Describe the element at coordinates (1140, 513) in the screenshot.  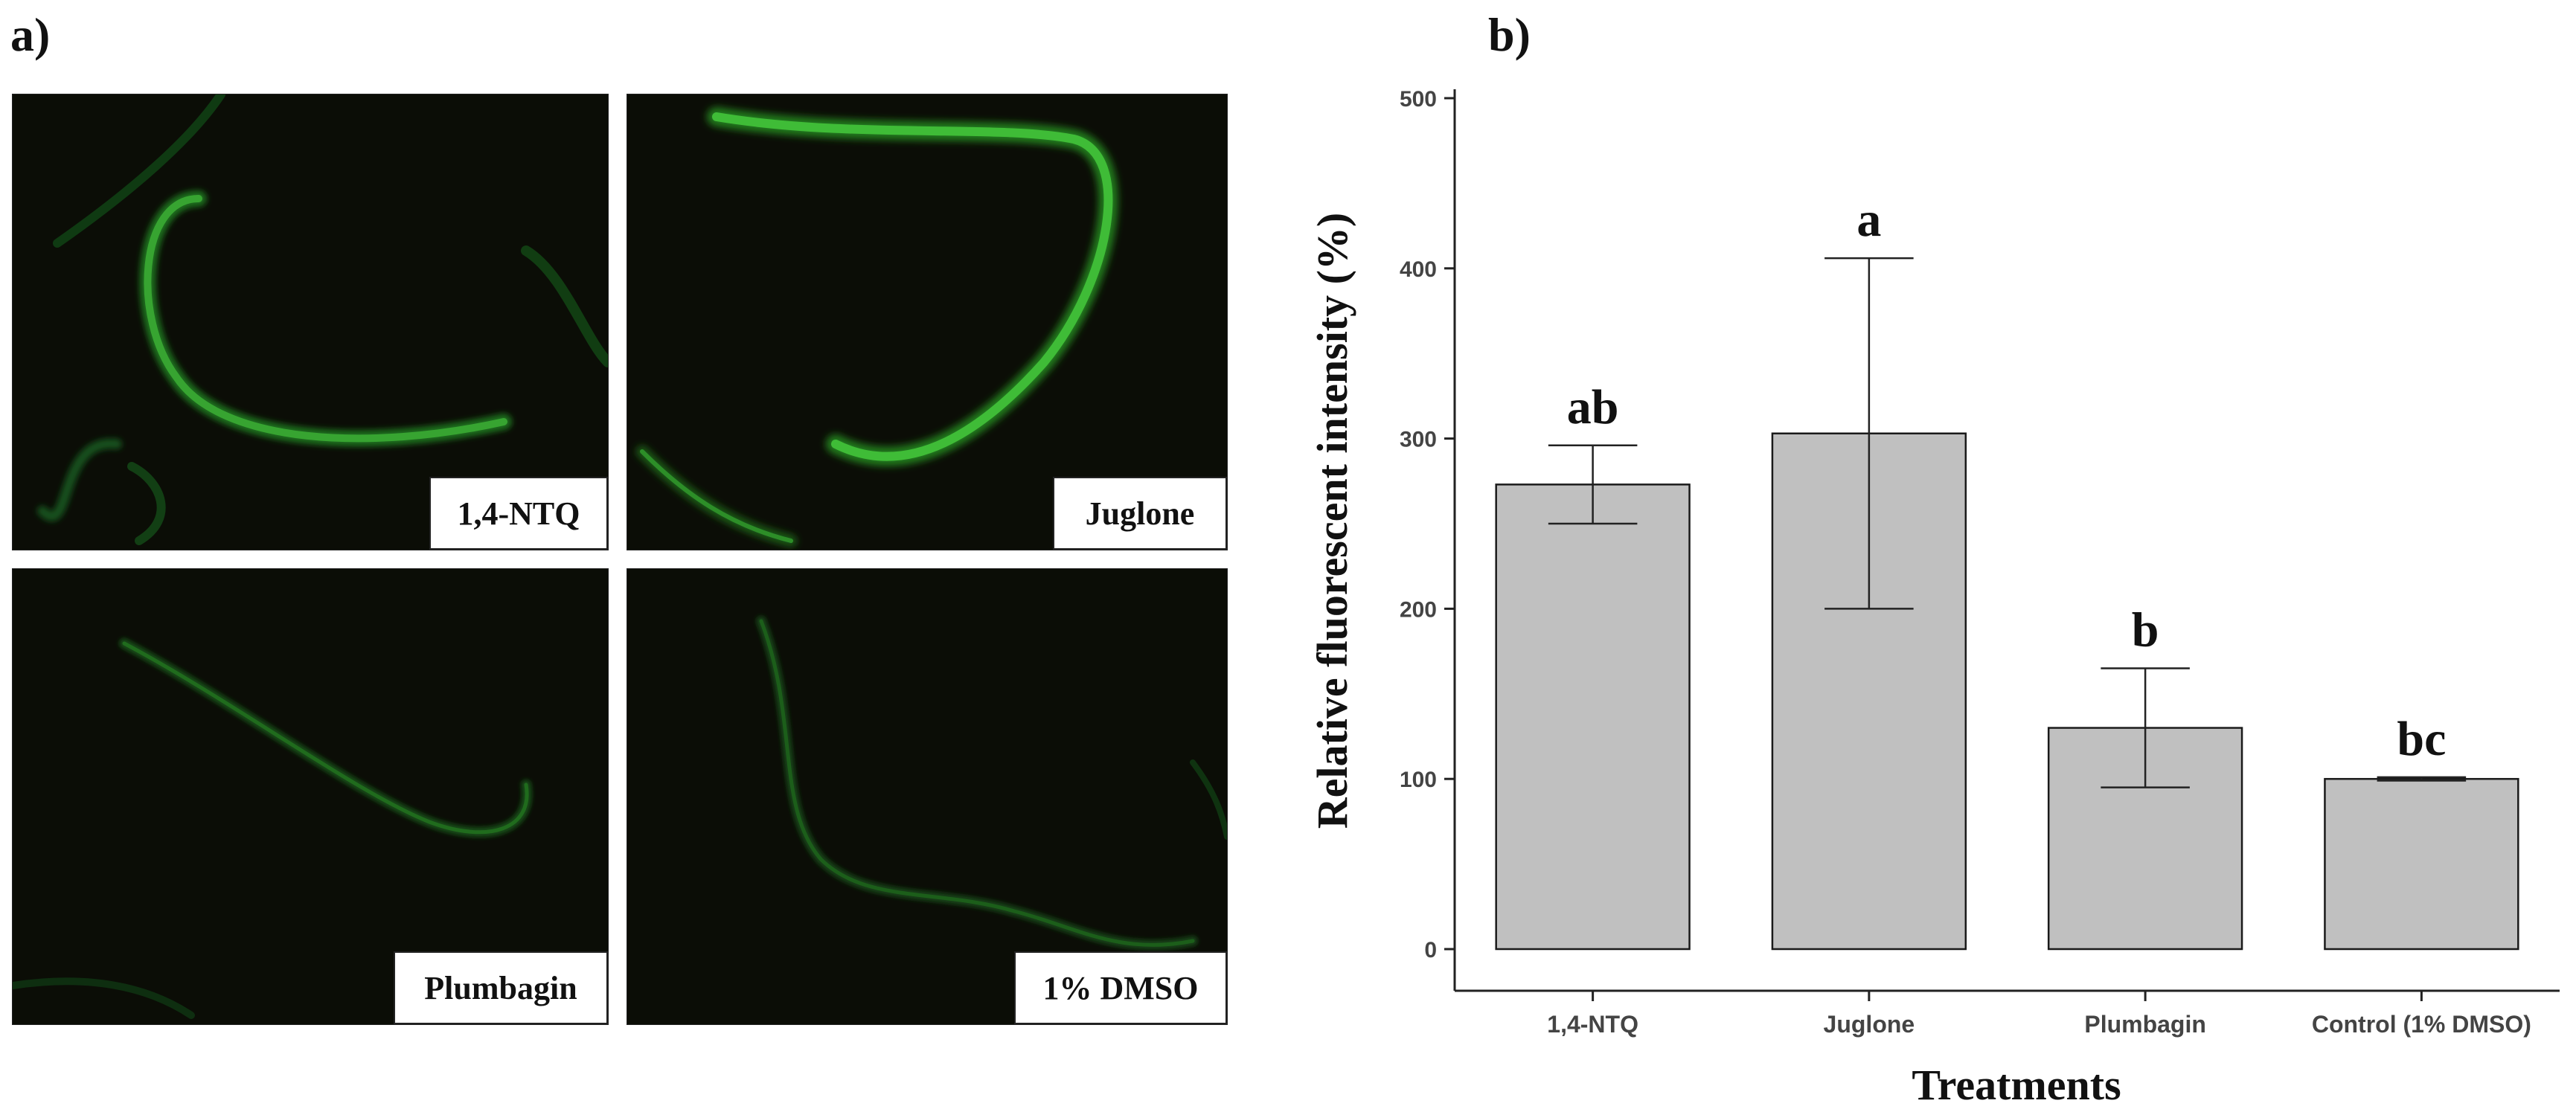
I see `micrograph-label-juglone: Juglone` at that location.